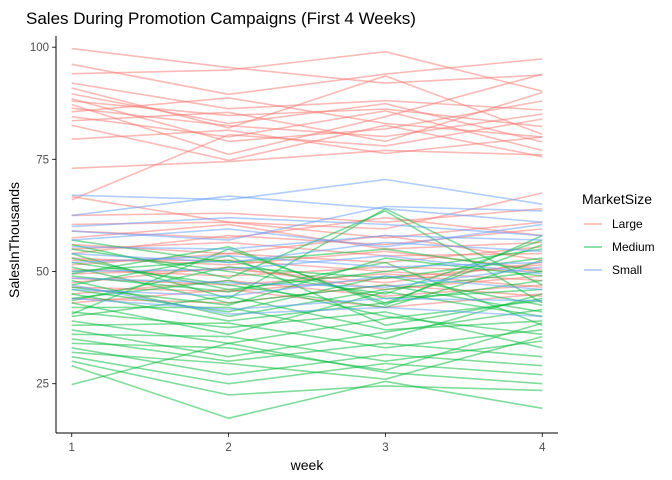  I want to click on y-axis-title: SalesInThousands, so click(14, 240).